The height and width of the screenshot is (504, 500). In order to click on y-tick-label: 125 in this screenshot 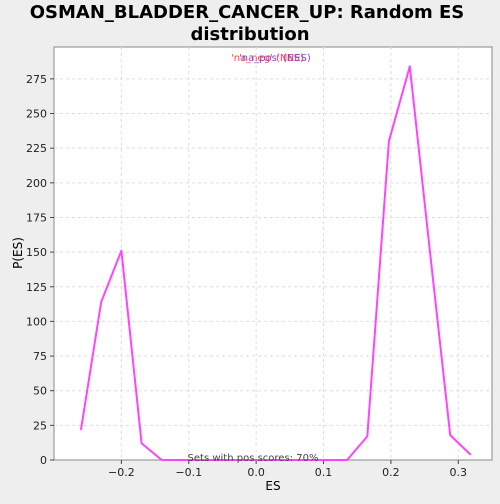, I will do `click(36, 287)`.